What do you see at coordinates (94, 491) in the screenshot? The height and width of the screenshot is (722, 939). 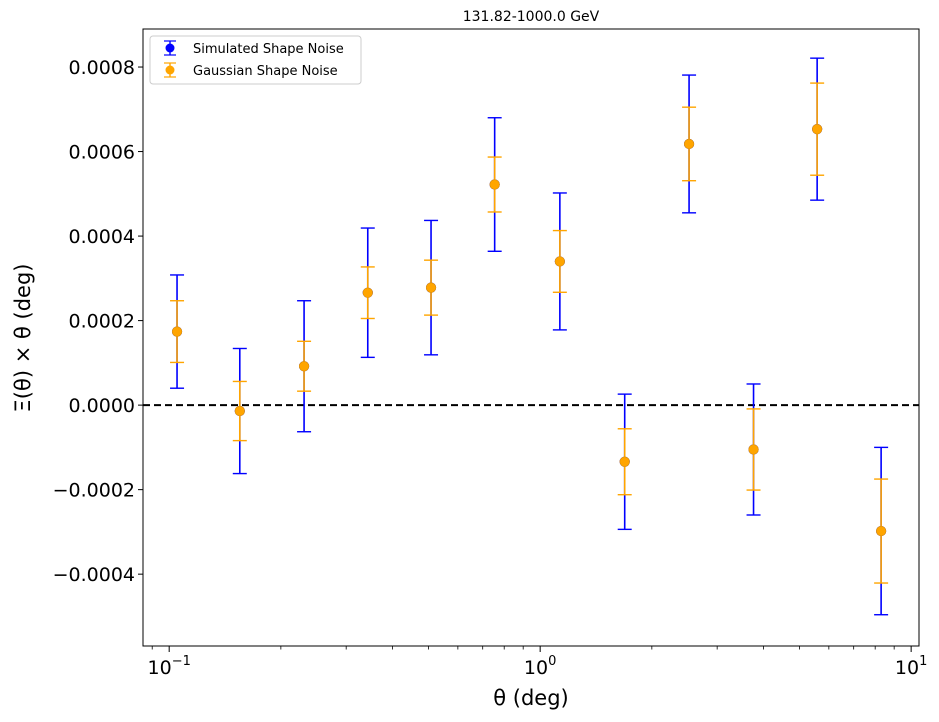 I see `y-tick-label: −0.0002` at bounding box center [94, 491].